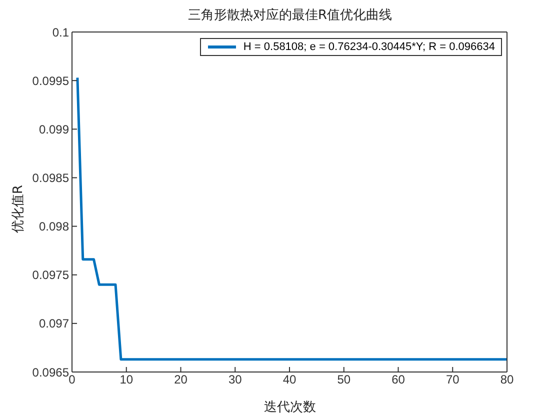 This screenshot has width=560, height=420. What do you see at coordinates (51, 275) in the screenshot?
I see `y-tick-label: 0.0975` at bounding box center [51, 275].